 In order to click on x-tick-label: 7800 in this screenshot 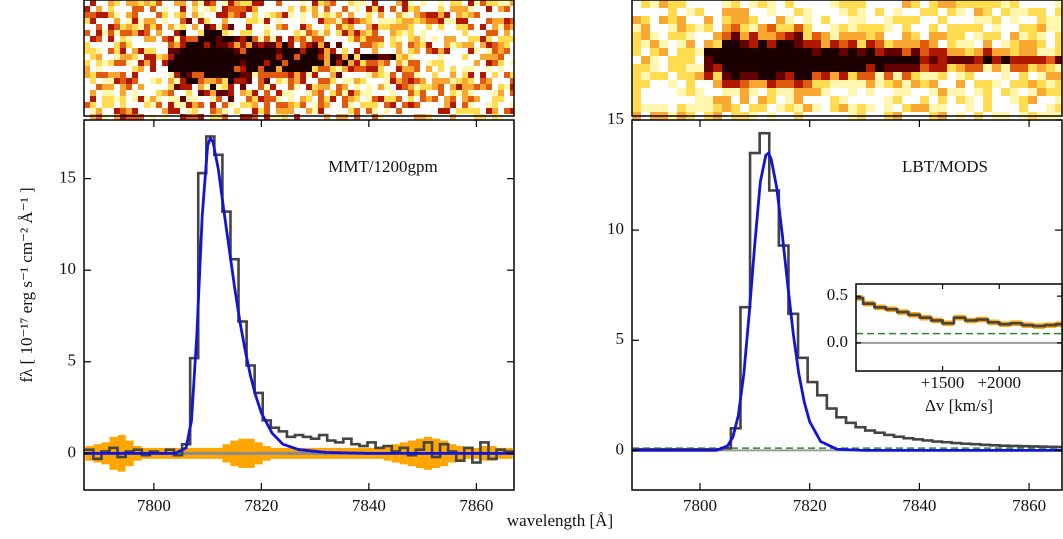, I will do `click(700, 505)`.